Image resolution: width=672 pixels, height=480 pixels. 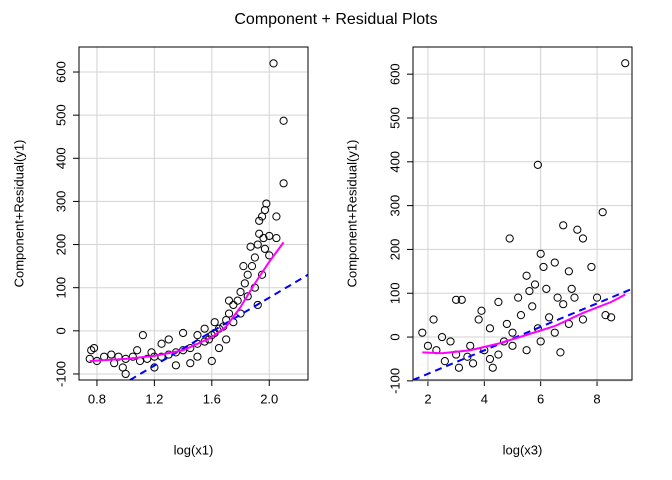 What do you see at coordinates (394, 293) in the screenshot?
I see `y-tick-label: 100` at bounding box center [394, 293].